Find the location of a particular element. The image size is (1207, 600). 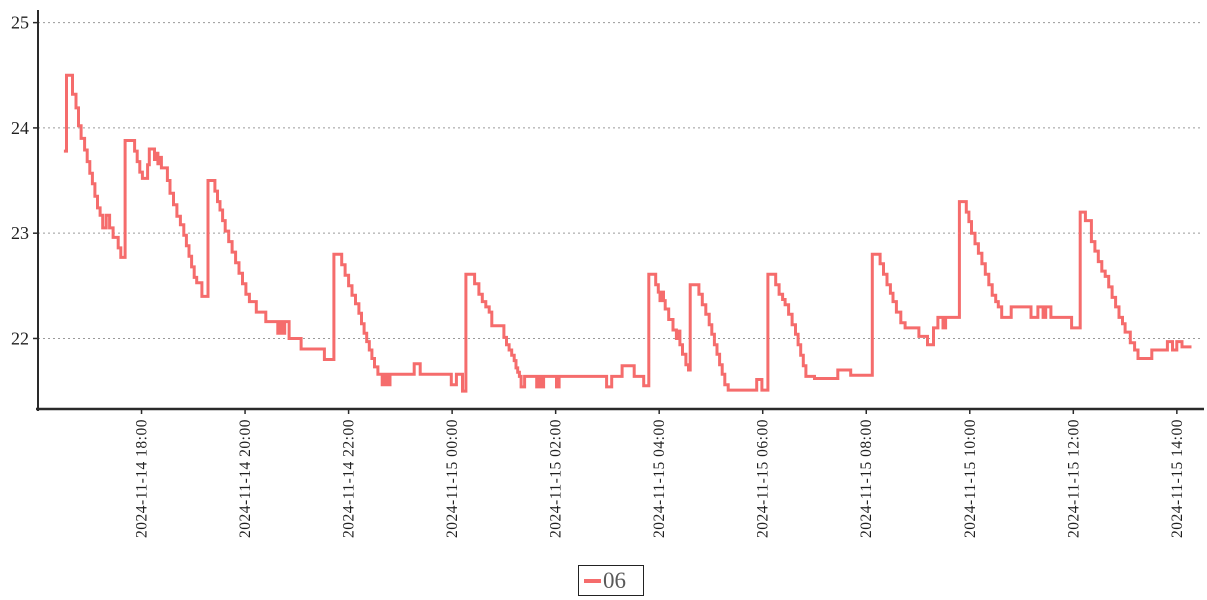

legend-series-label: 06 is located at coordinates (614, 580).